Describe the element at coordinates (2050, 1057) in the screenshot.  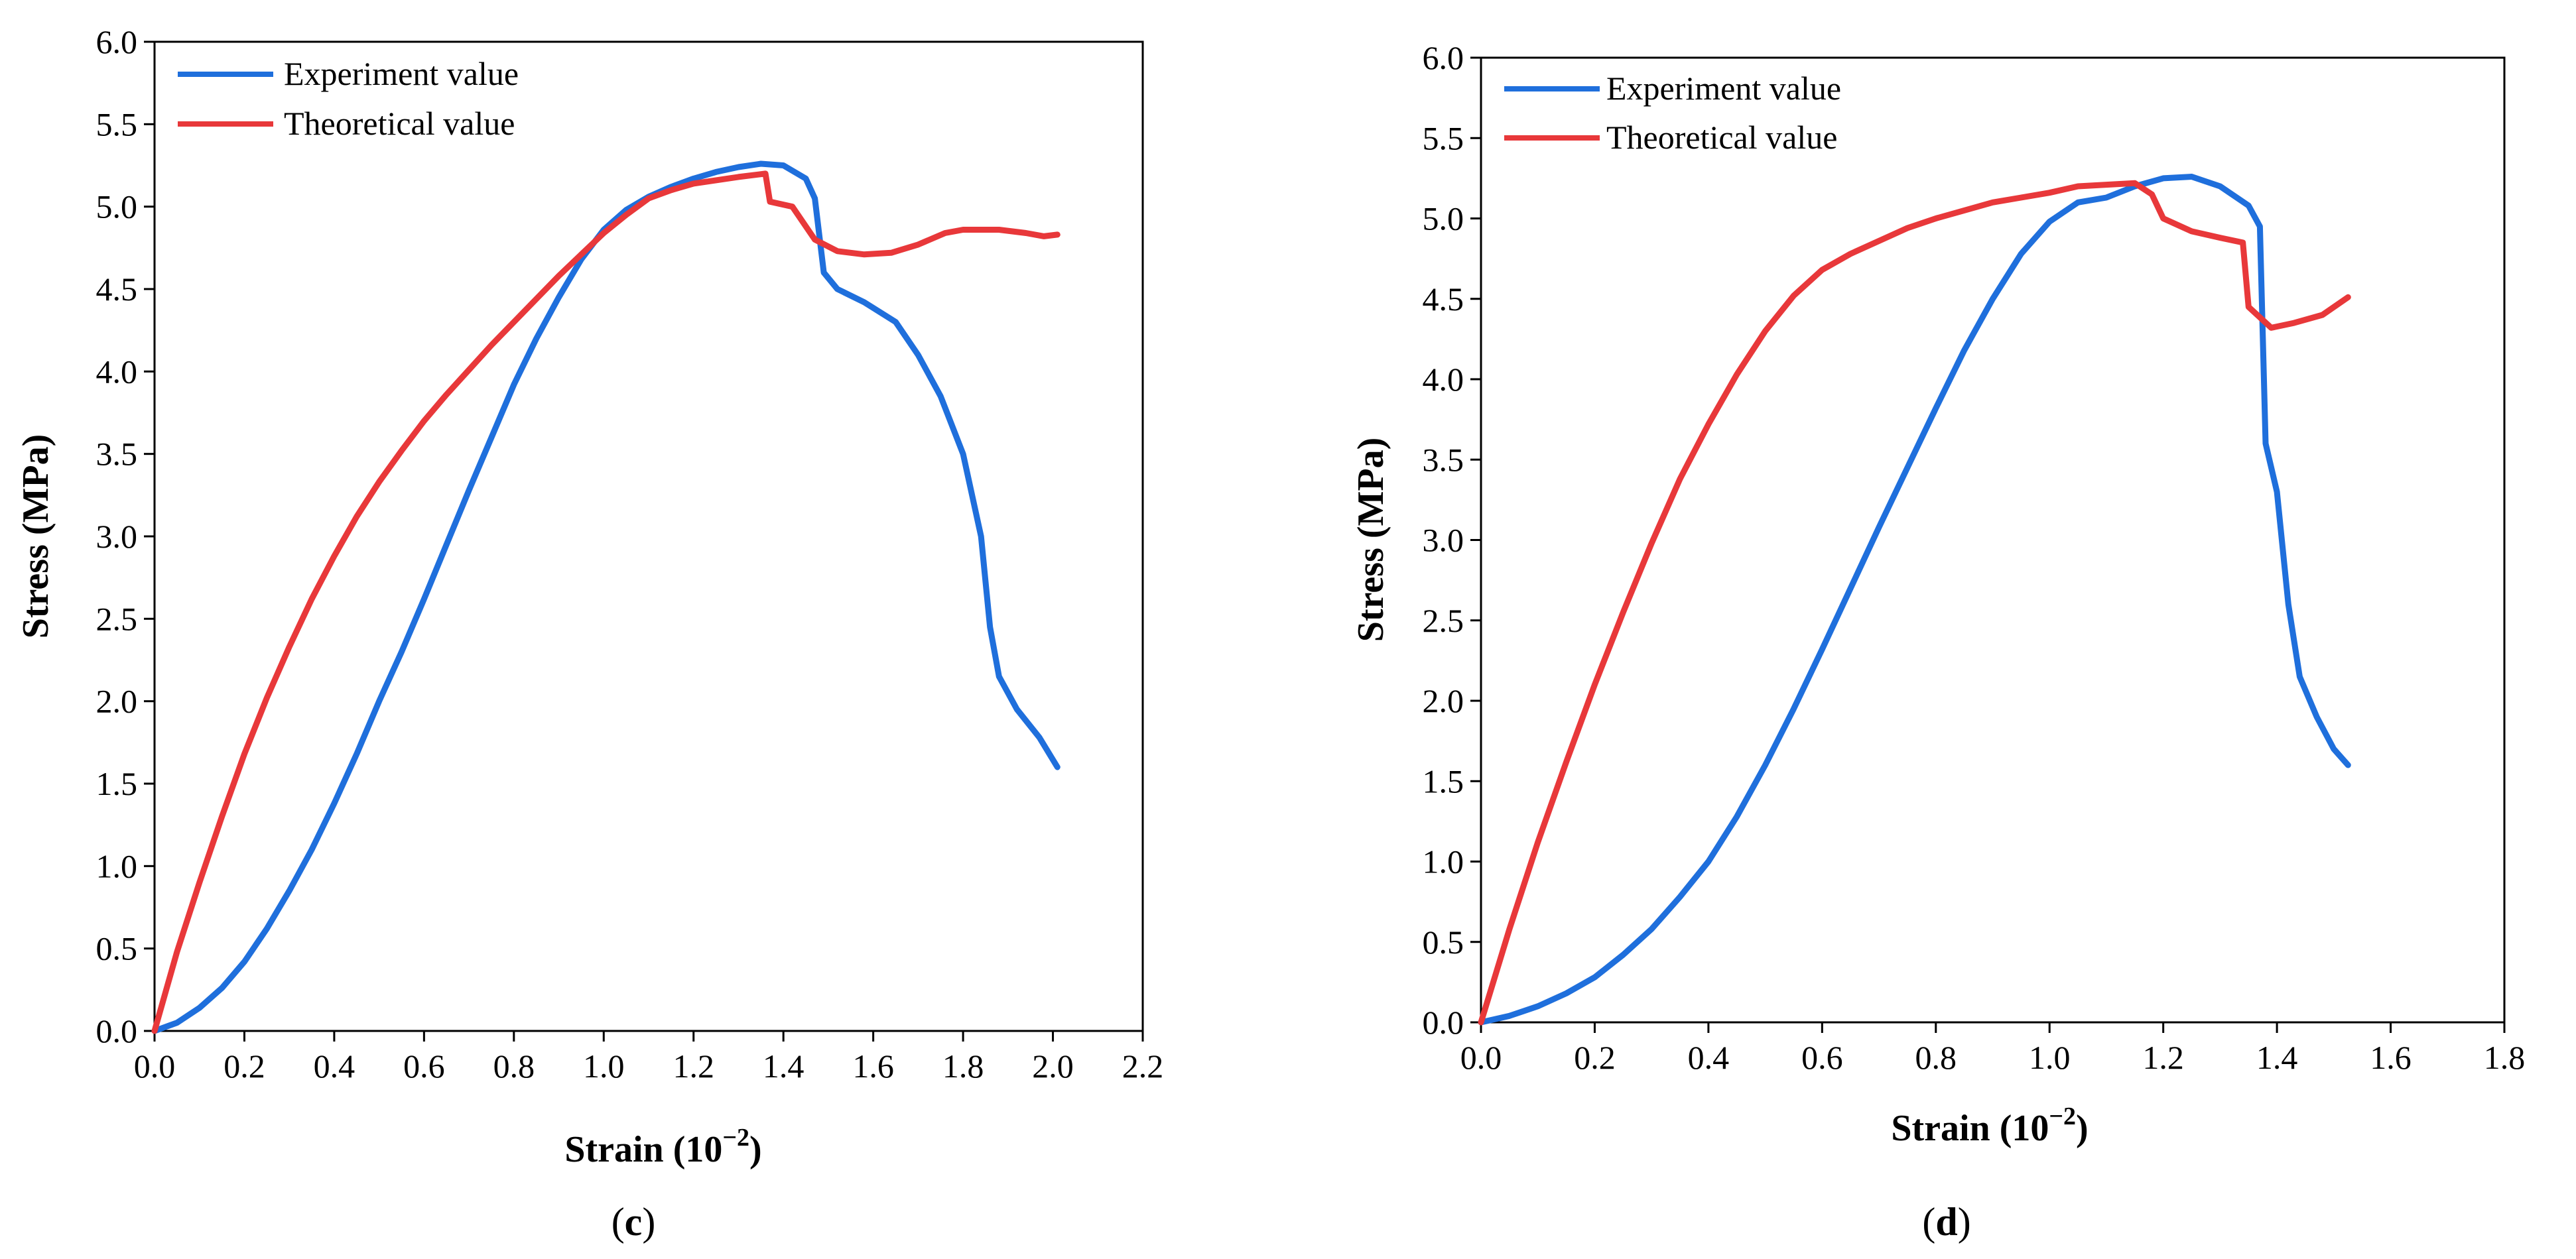
I see `x-tick-label-d-5: 1.0` at that location.